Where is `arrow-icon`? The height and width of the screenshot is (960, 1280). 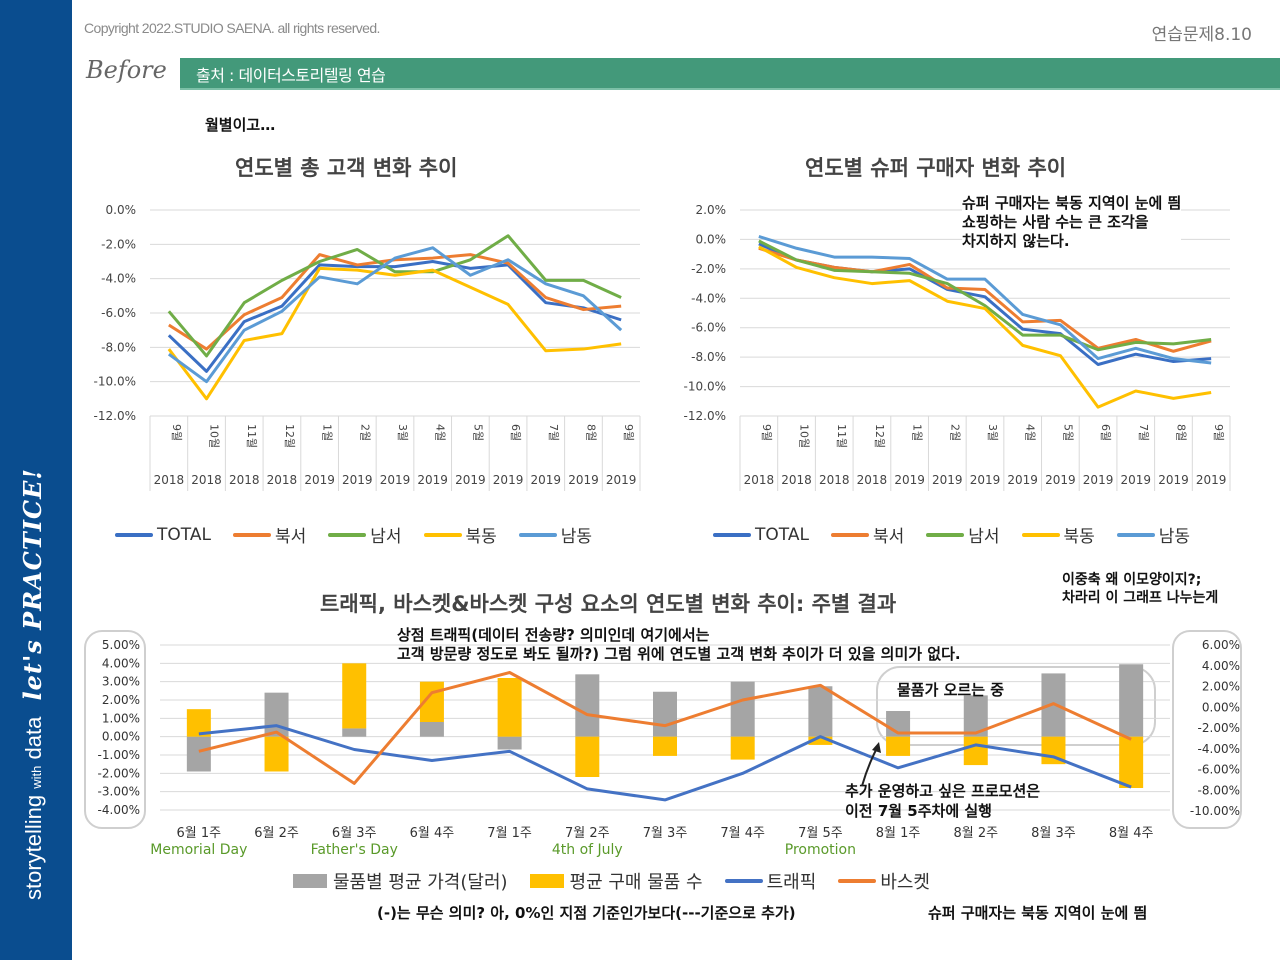 arrow-icon is located at coordinates (871, 764).